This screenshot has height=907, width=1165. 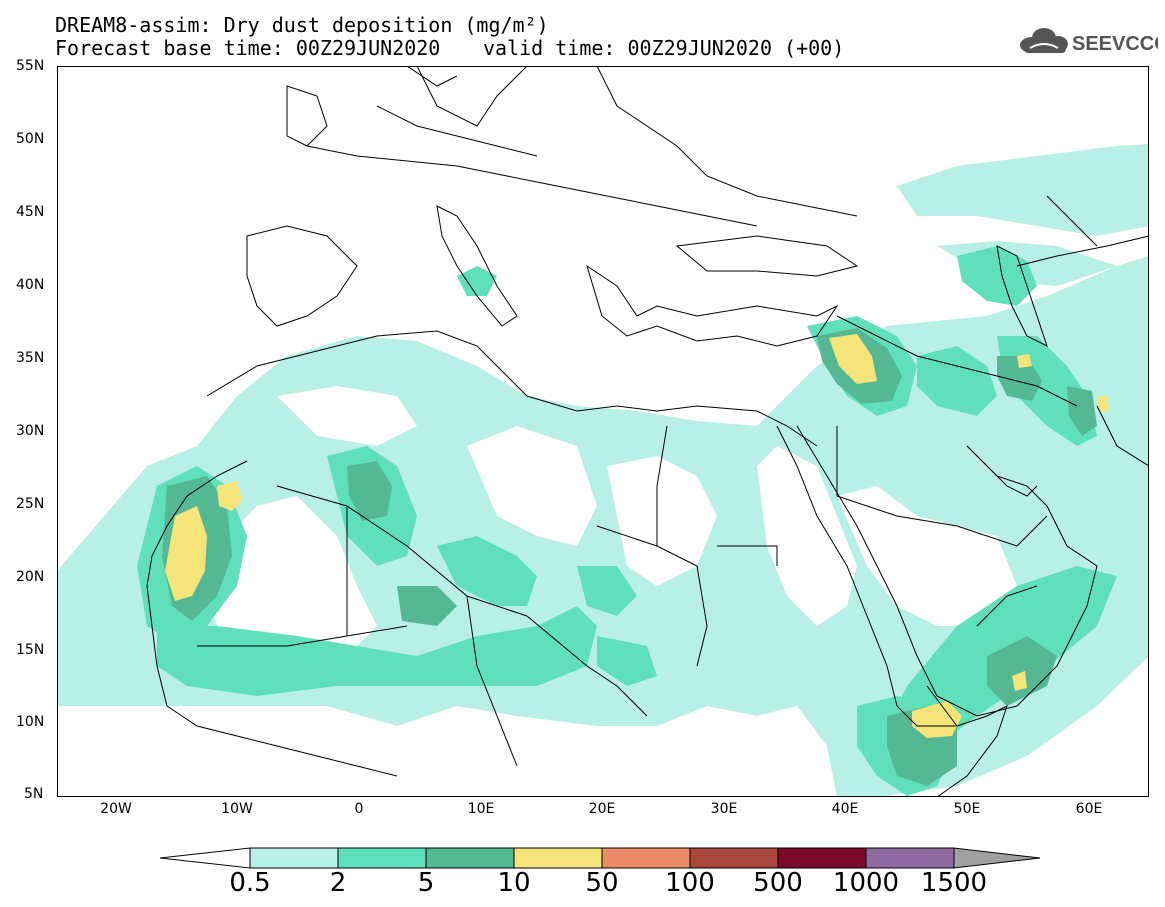 I want to click on lat-label: 35N, so click(x=30, y=358).